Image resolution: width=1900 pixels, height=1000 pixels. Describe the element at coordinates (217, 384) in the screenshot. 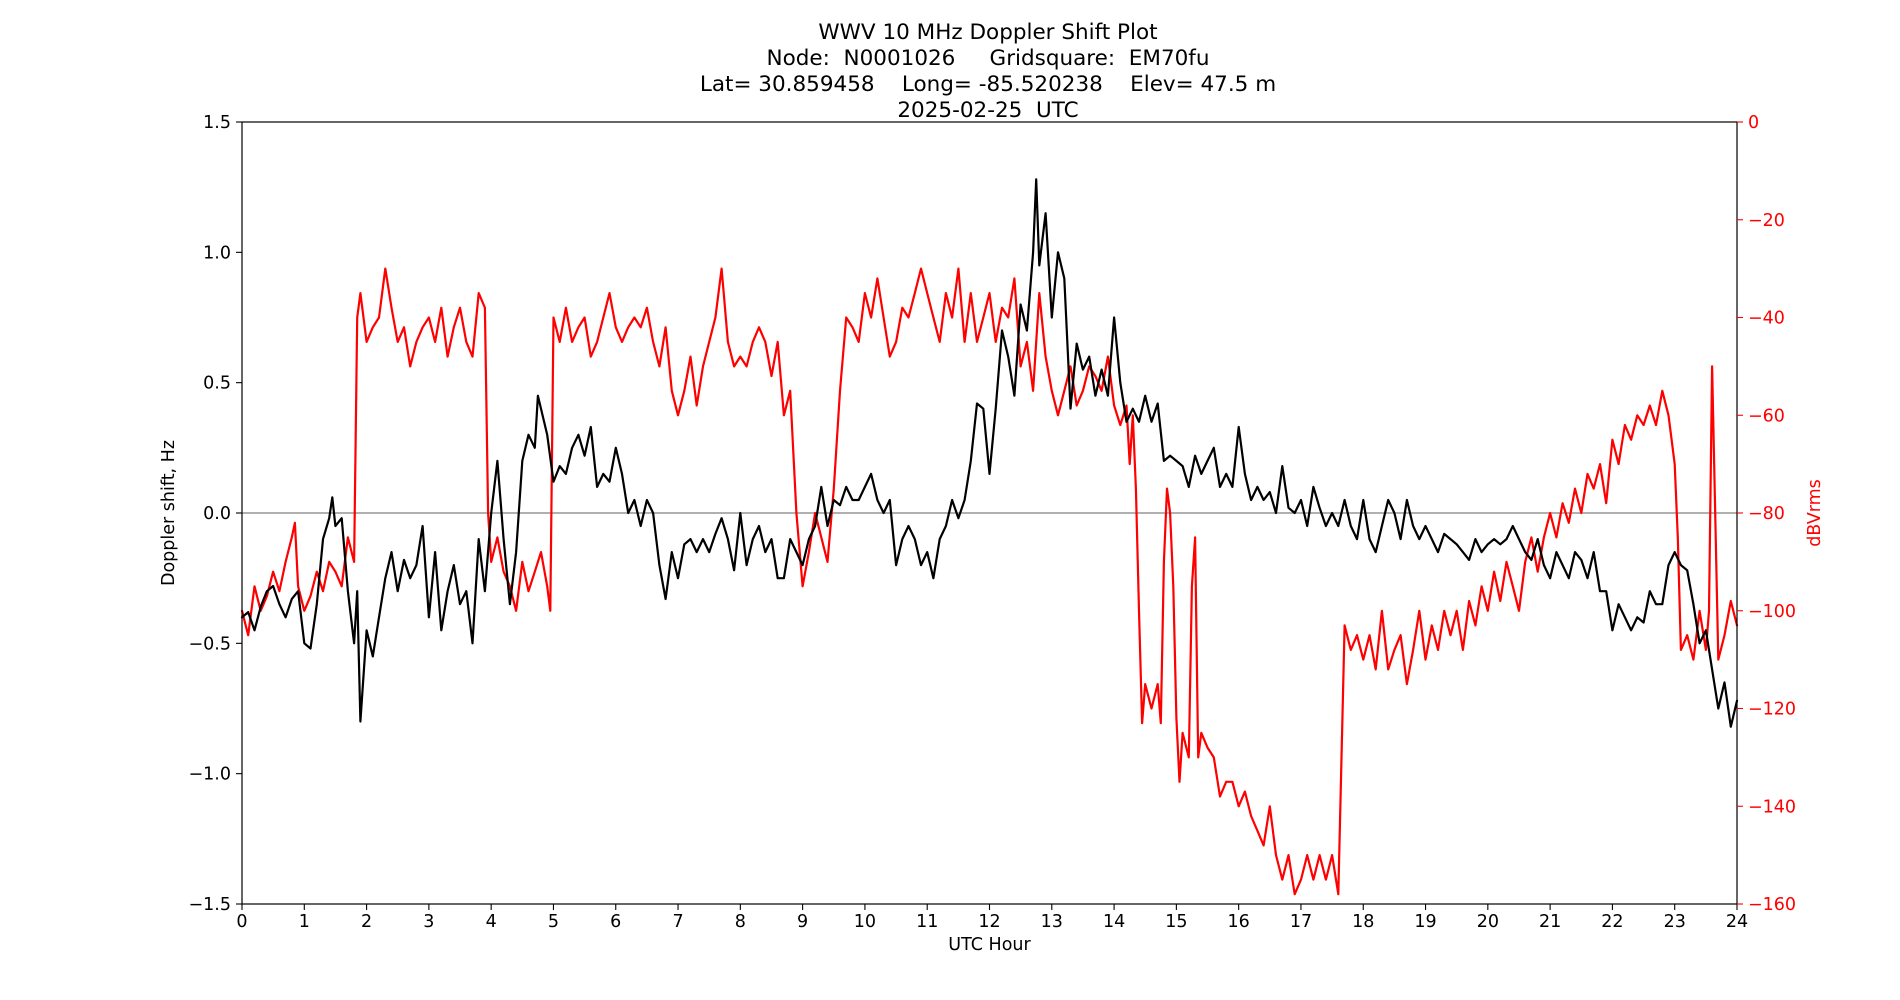

I see `y-tick-label: 0.5` at that location.